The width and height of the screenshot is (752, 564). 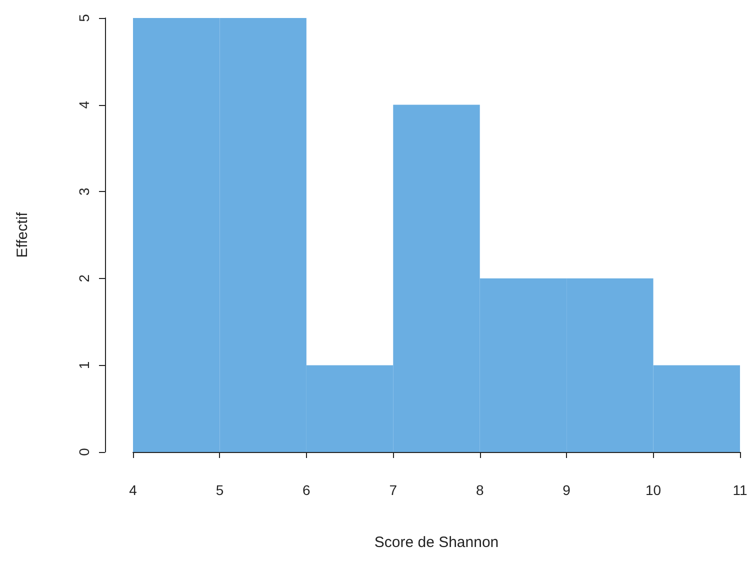 What do you see at coordinates (22, 234) in the screenshot?
I see `y-axis-title: Effectif` at bounding box center [22, 234].